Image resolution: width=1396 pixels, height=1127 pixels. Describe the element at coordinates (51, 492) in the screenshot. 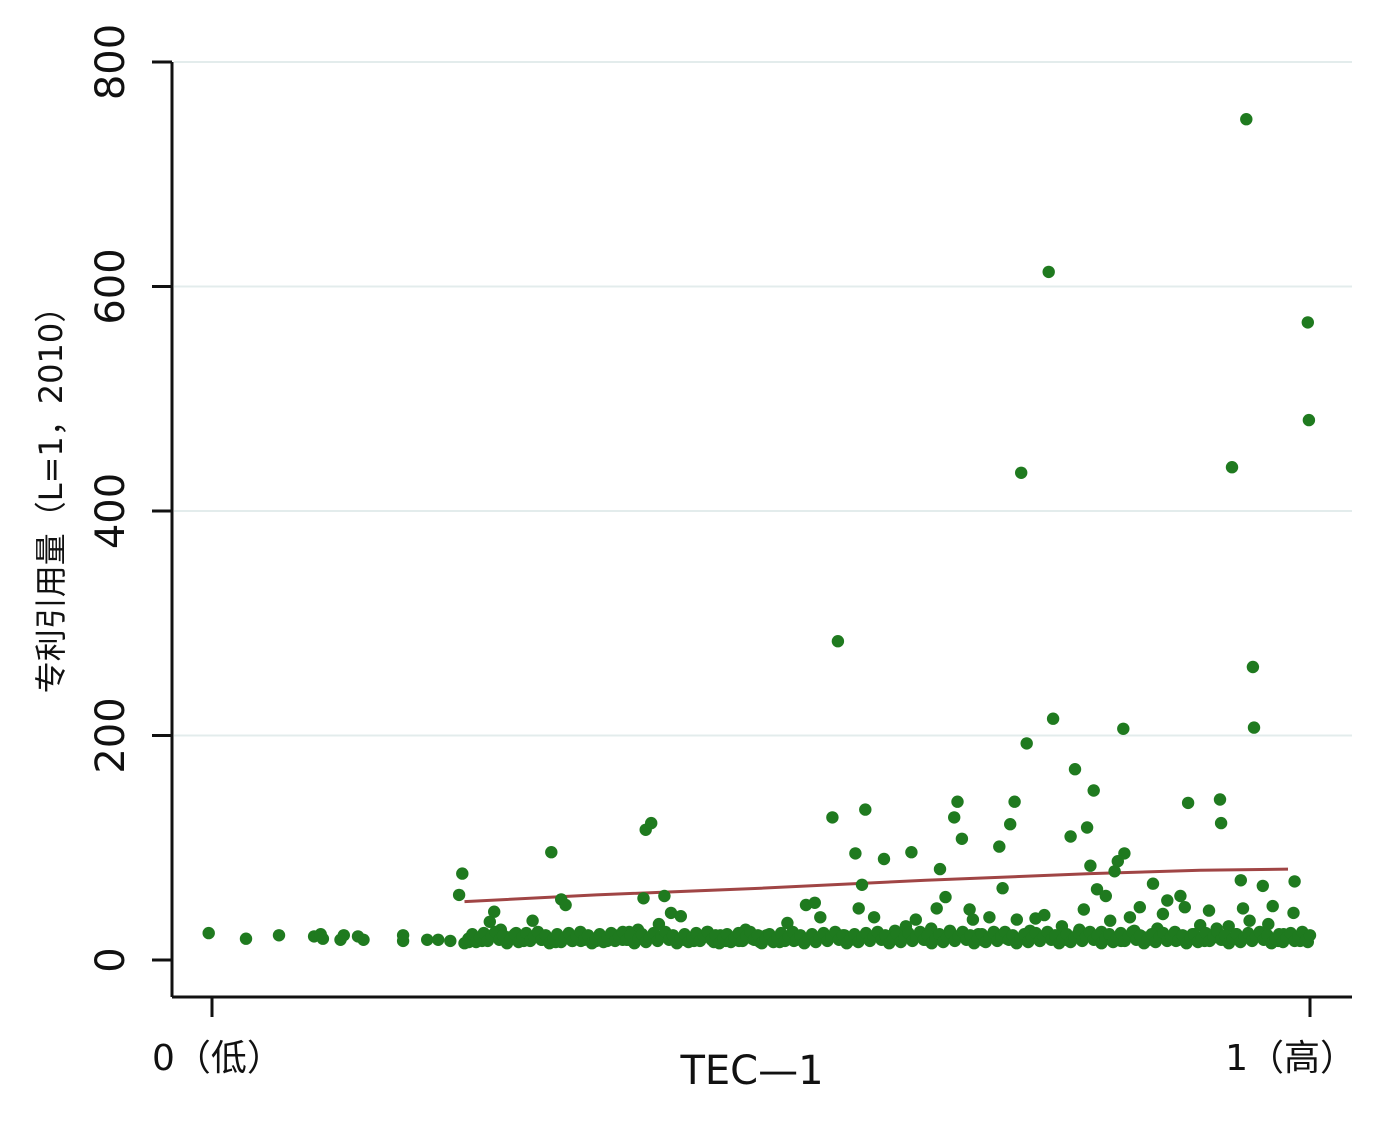

I see `y-axis-title: 专利引用量（L=1，2010）` at that location.